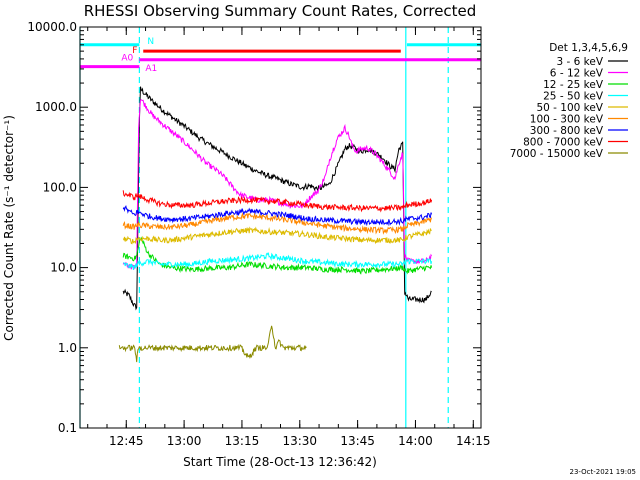 The image size is (640, 480). What do you see at coordinates (567, 131) in the screenshot?
I see `legend-label-6: 300 - 800 keV` at bounding box center [567, 131].